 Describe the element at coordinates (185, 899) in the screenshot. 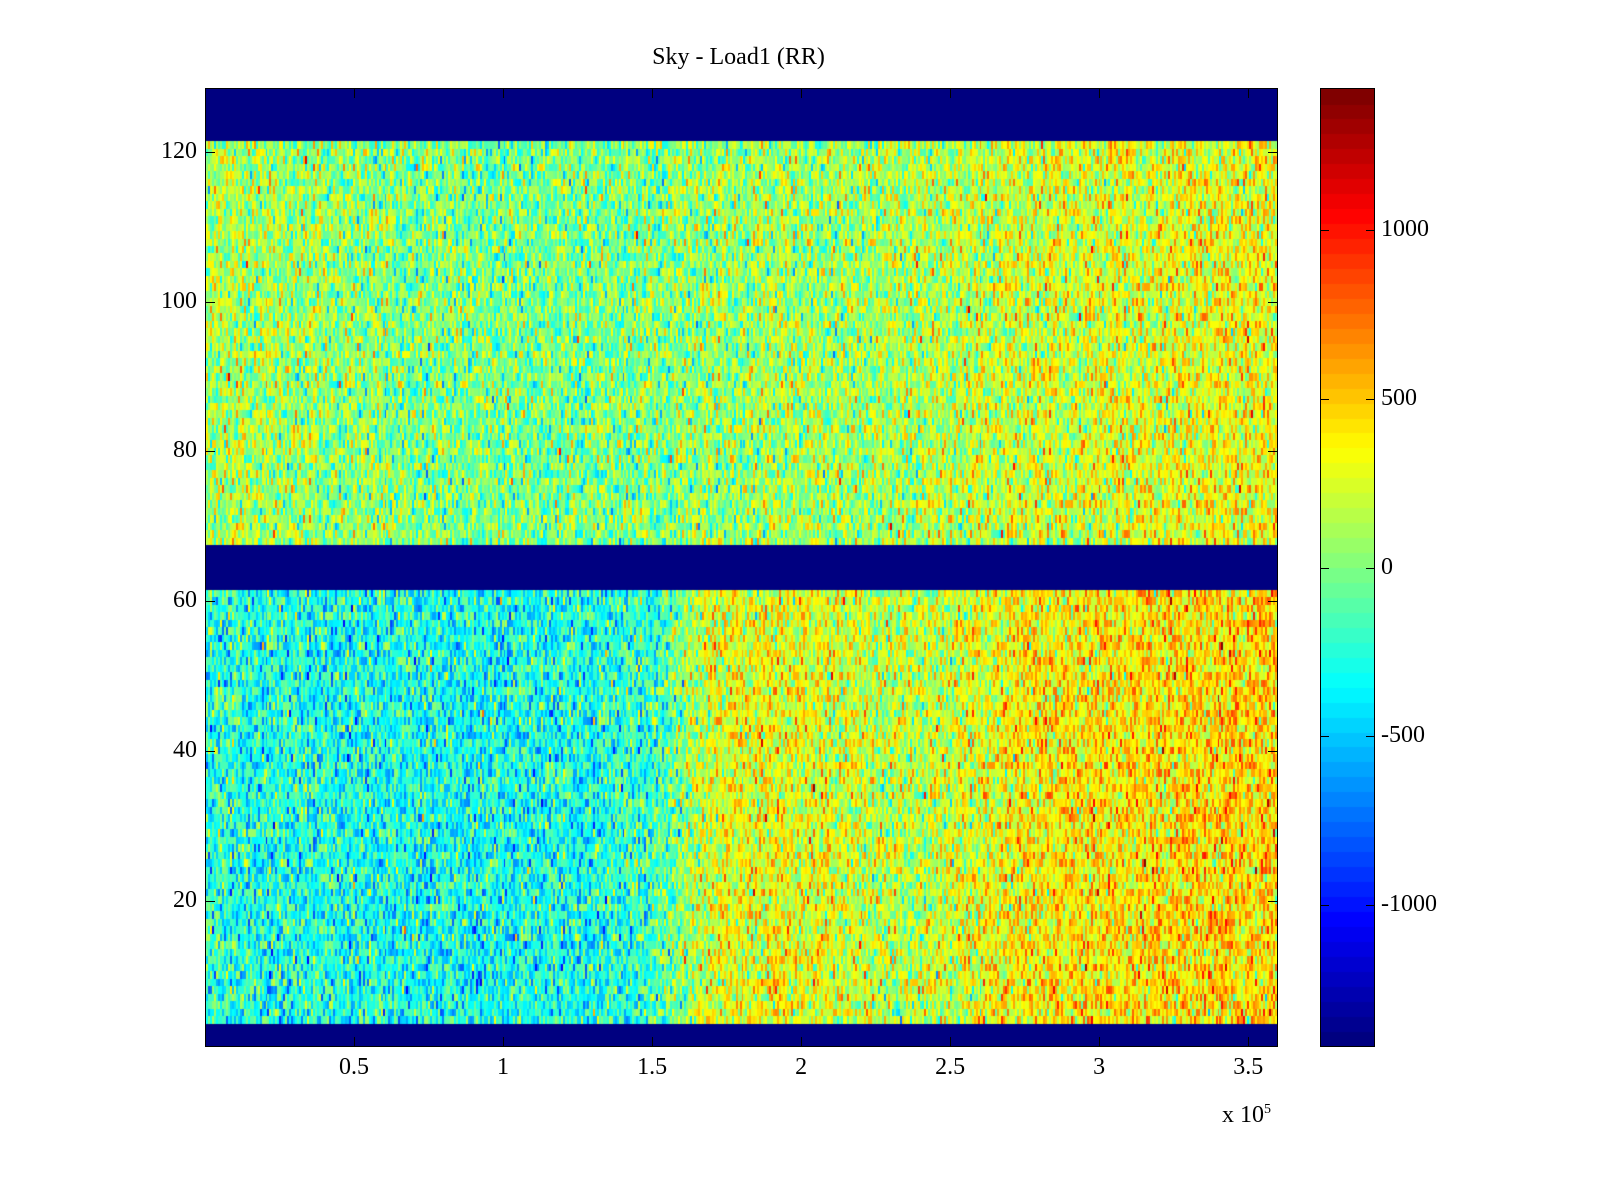

I see `y-tick-label: 20` at that location.